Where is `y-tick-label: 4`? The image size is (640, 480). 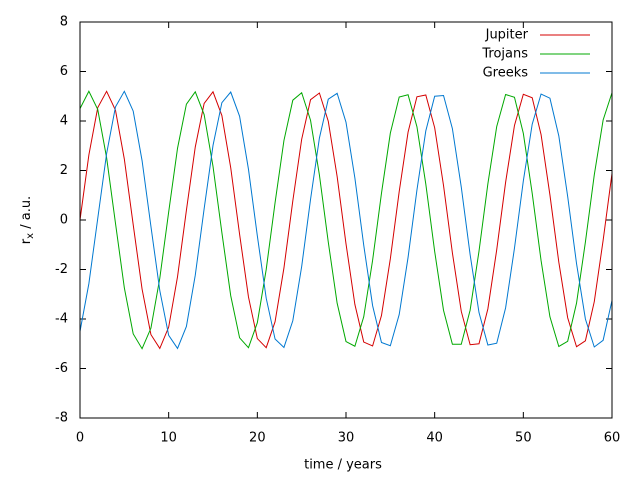
y-tick-label: 4 is located at coordinates (64, 121).